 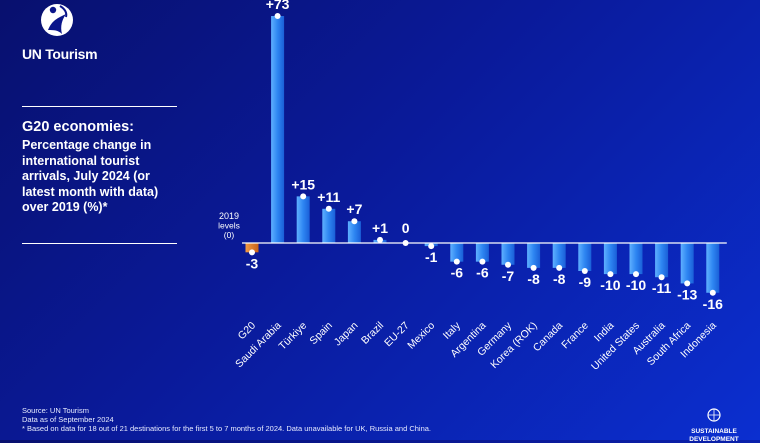 What do you see at coordinates (421, 336) in the screenshot?
I see `category-label-mexico: Mexico` at bounding box center [421, 336].